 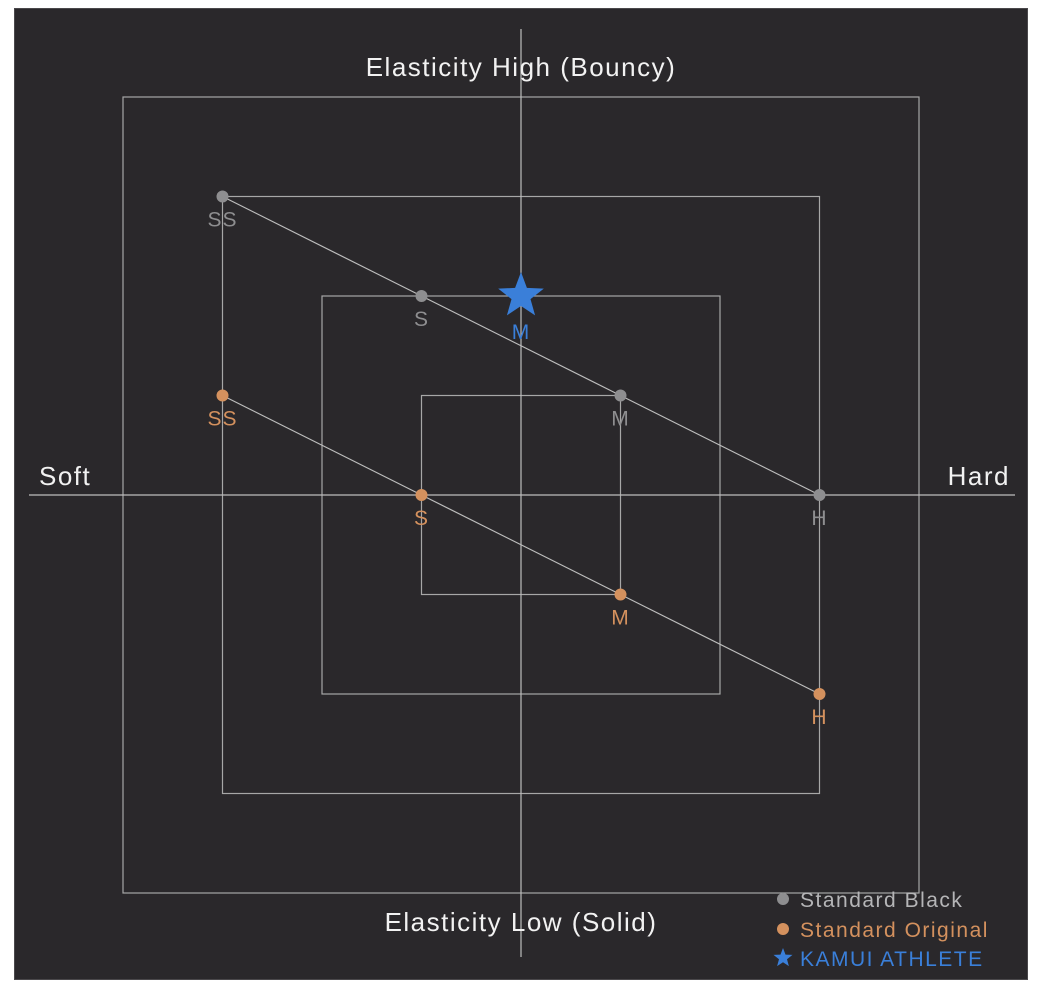 I want to click on point-standard-black-ss, so click(x=222, y=196).